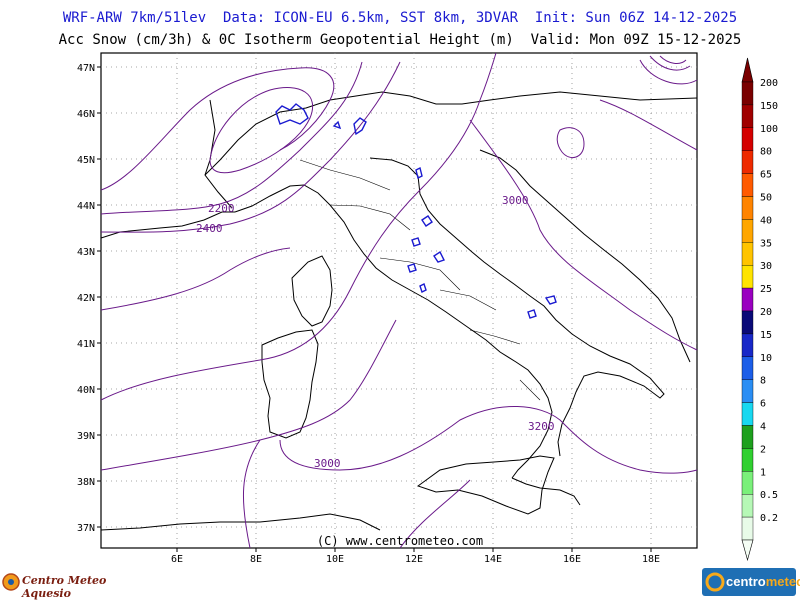 Image resolution: width=800 pixels, height=600 pixels. Describe the element at coordinates (86, 114) in the screenshot. I see `lat-label: 46N` at that location.